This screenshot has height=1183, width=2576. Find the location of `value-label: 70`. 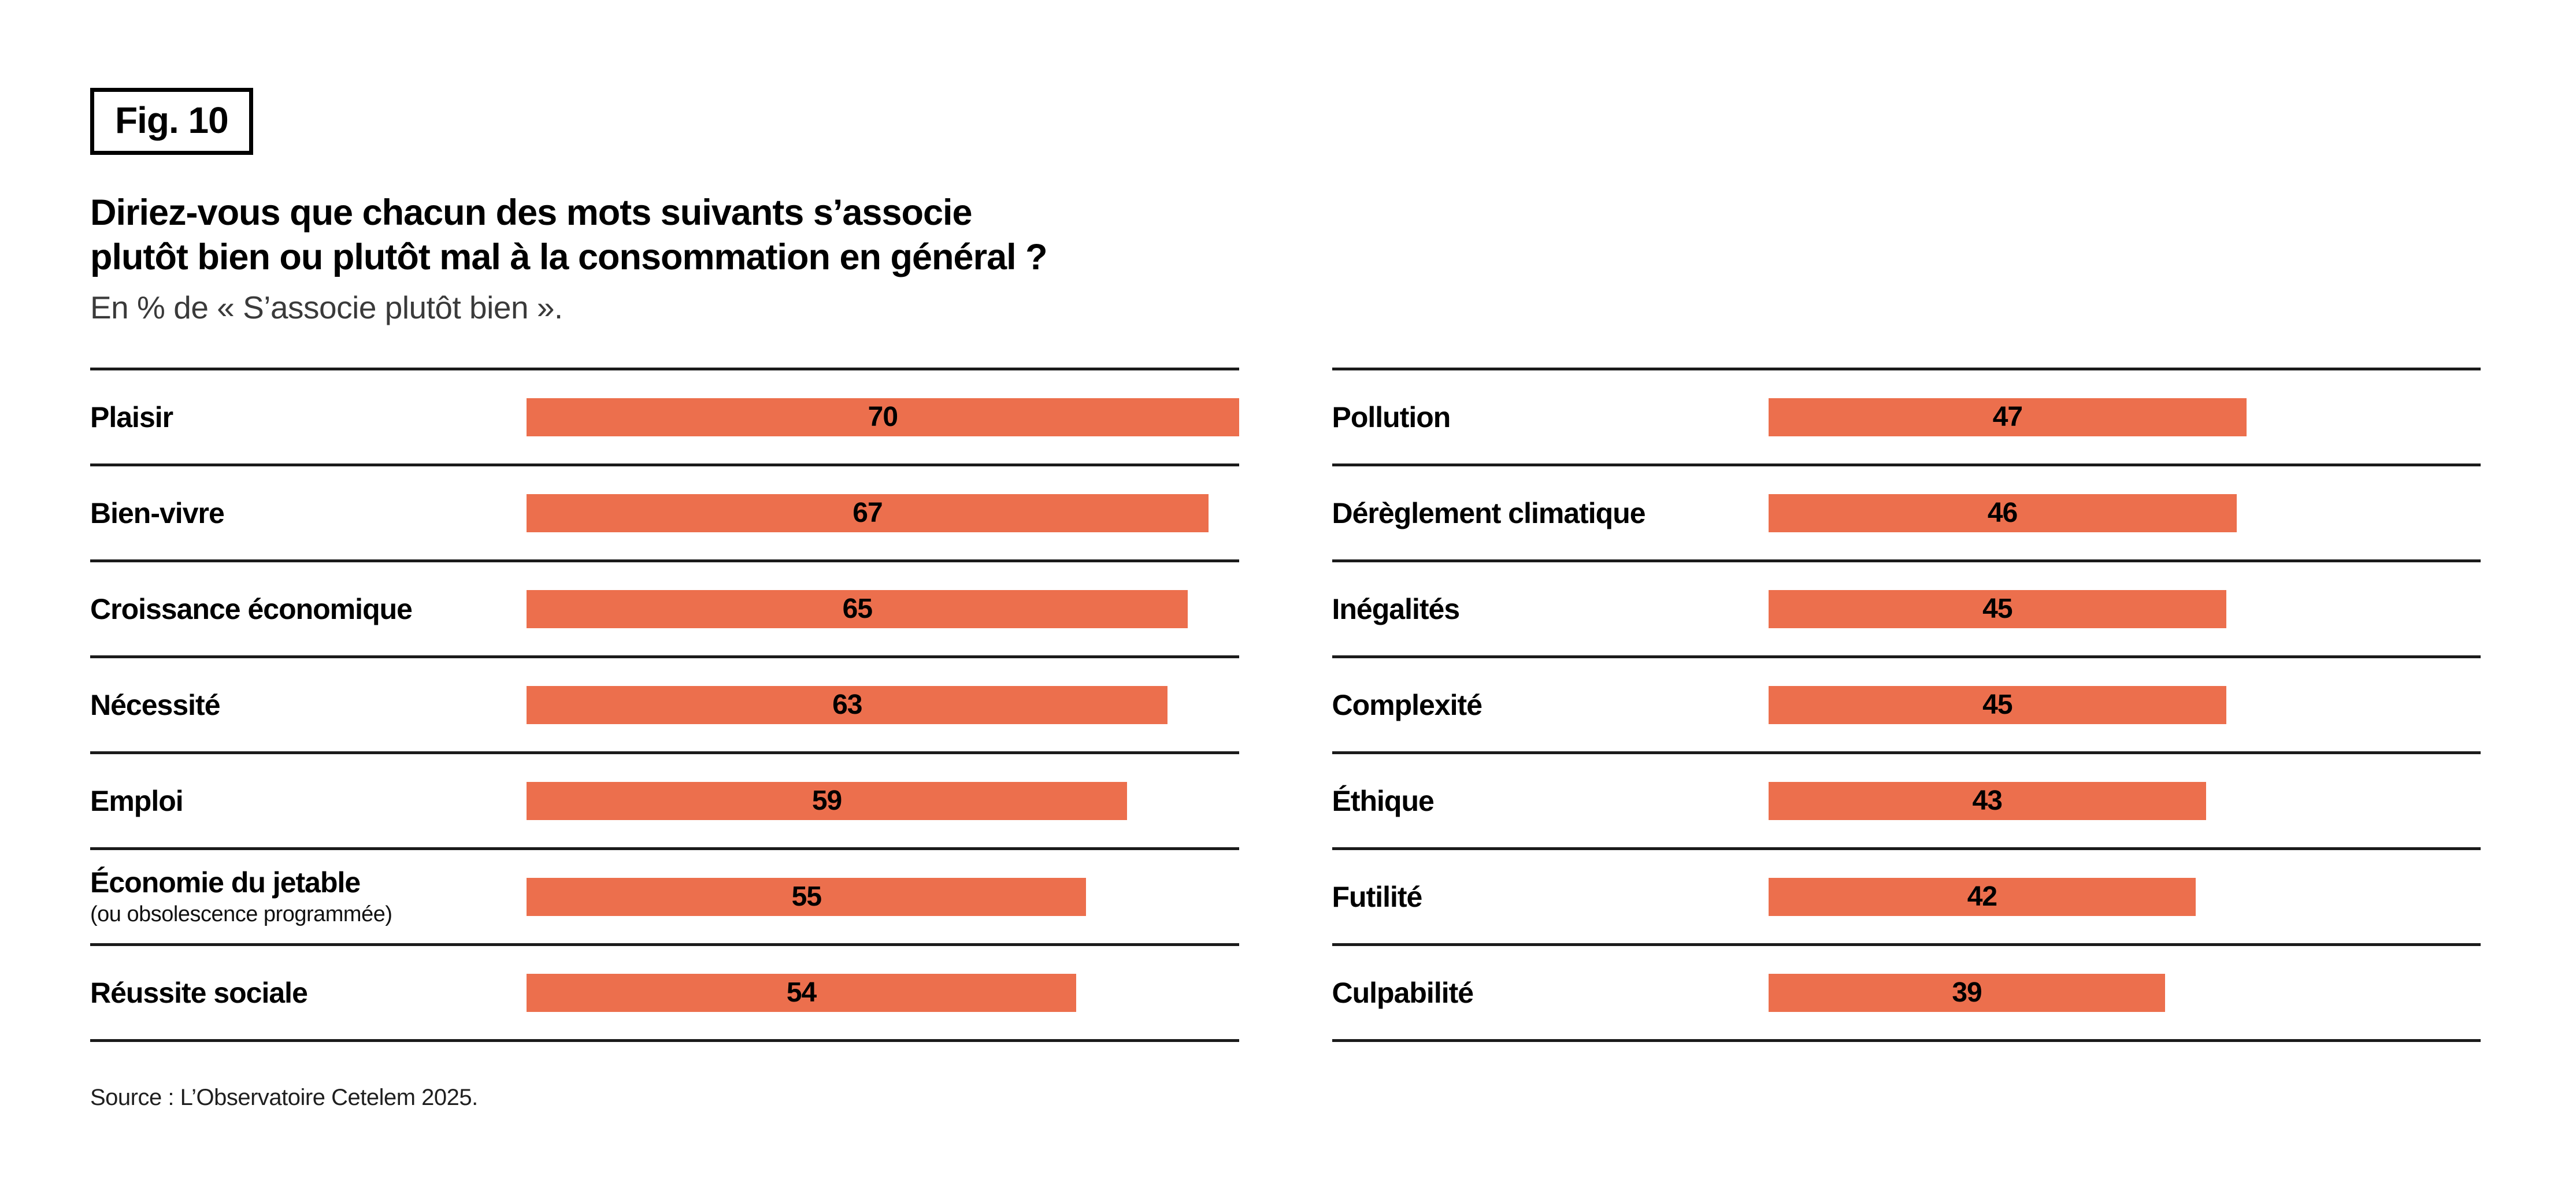

value-label: 70 is located at coordinates (883, 417).